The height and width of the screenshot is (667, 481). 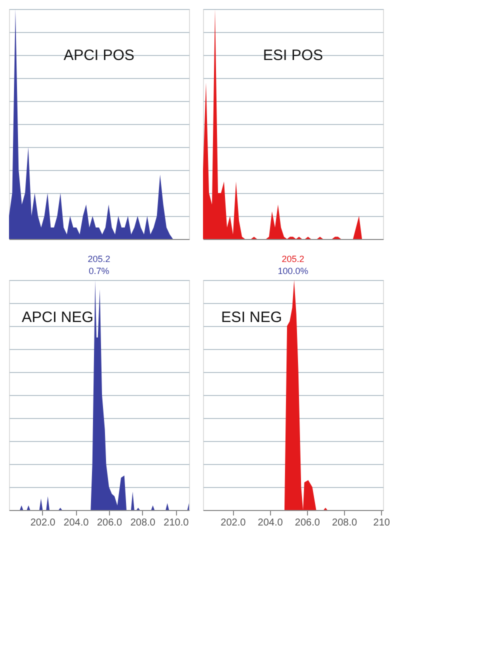 What do you see at coordinates (293, 55) in the screenshot?
I see `text: ESI POS` at bounding box center [293, 55].